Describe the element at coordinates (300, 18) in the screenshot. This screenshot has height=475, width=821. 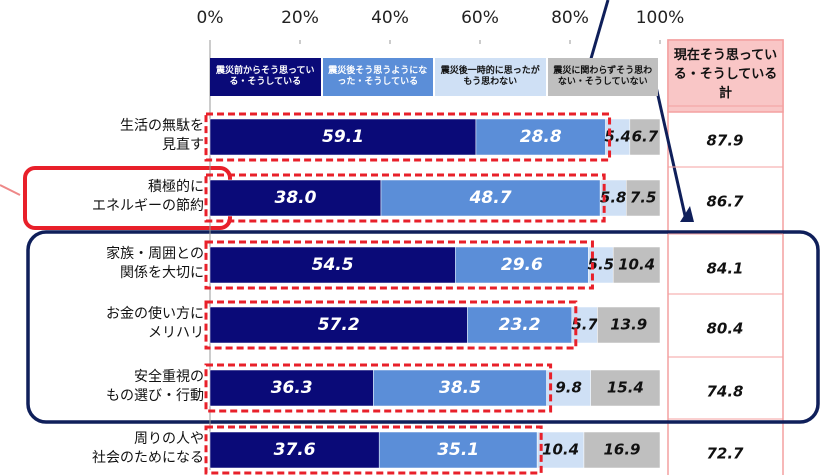
I see `x-tick-label: 20%` at that location.